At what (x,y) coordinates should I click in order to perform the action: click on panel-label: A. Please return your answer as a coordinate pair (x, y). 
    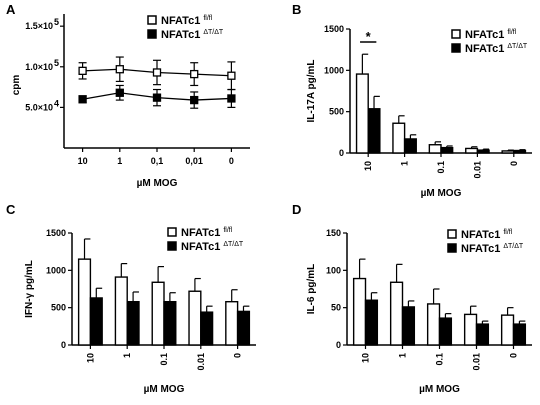
    Looking at the image, I should click on (11, 9).